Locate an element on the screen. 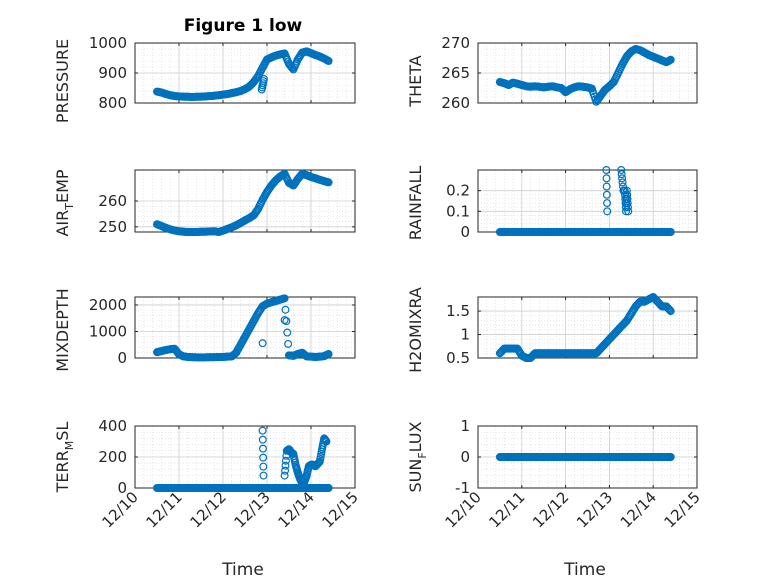 The width and height of the screenshot is (778, 583). ylabel-sun-flux: SUNFLUX is located at coordinates (417, 456).